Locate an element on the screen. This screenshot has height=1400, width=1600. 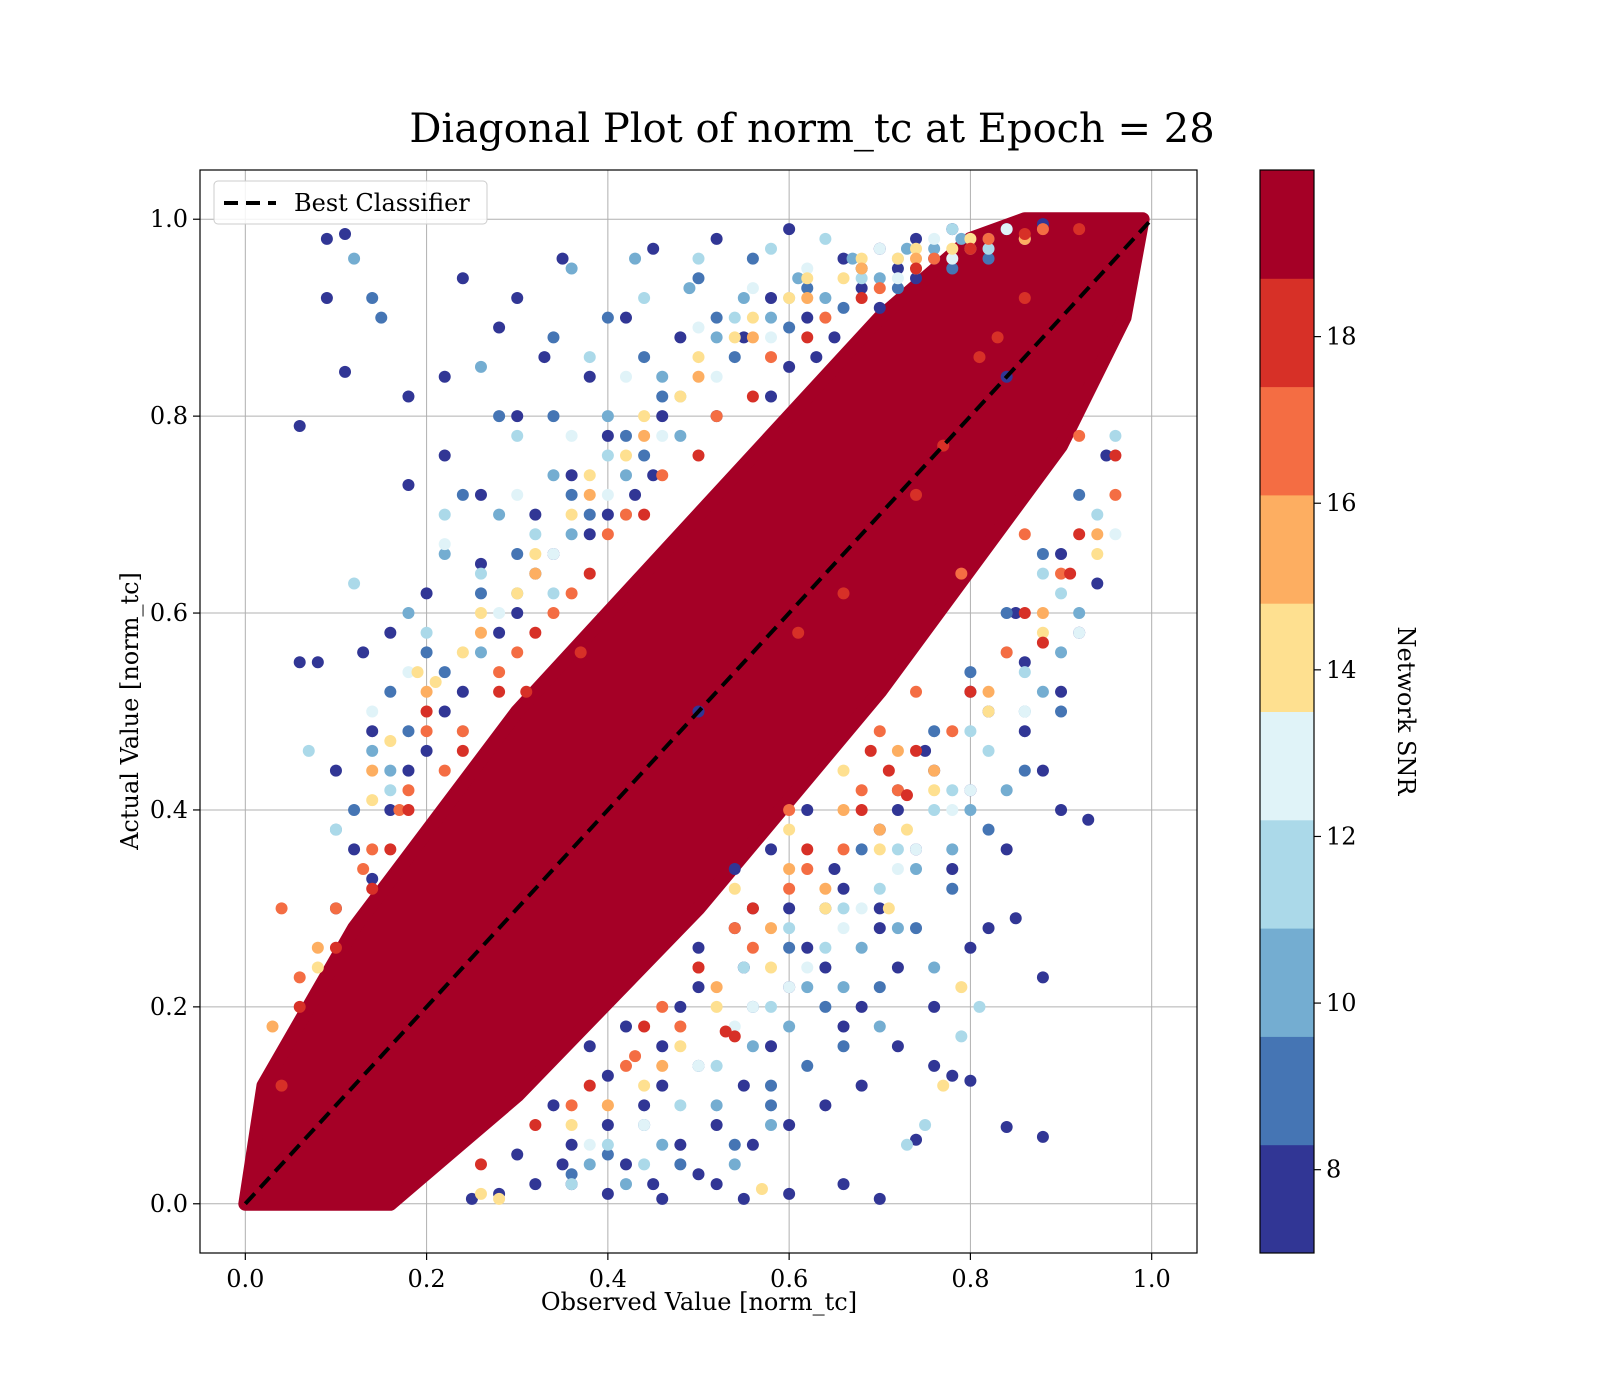
y-tick-label: 0.0 is located at coordinates (169, 1204).